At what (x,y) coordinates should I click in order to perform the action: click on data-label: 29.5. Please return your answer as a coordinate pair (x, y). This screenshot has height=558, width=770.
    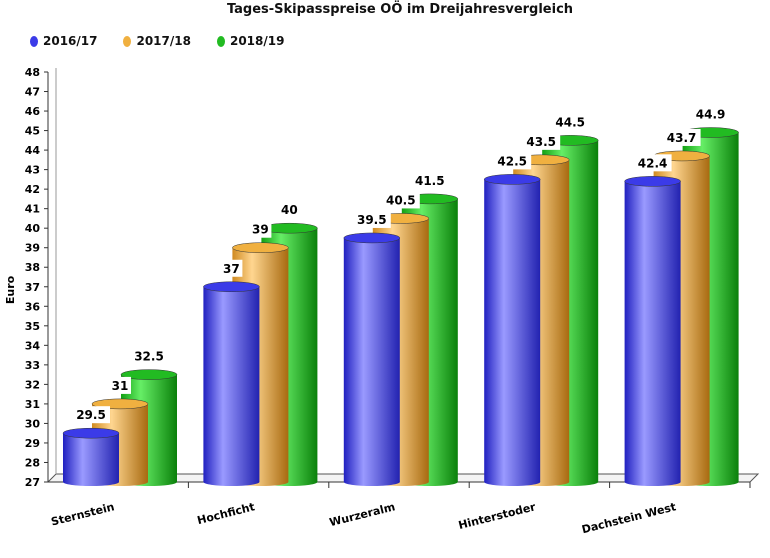
    Looking at the image, I should click on (91, 415).